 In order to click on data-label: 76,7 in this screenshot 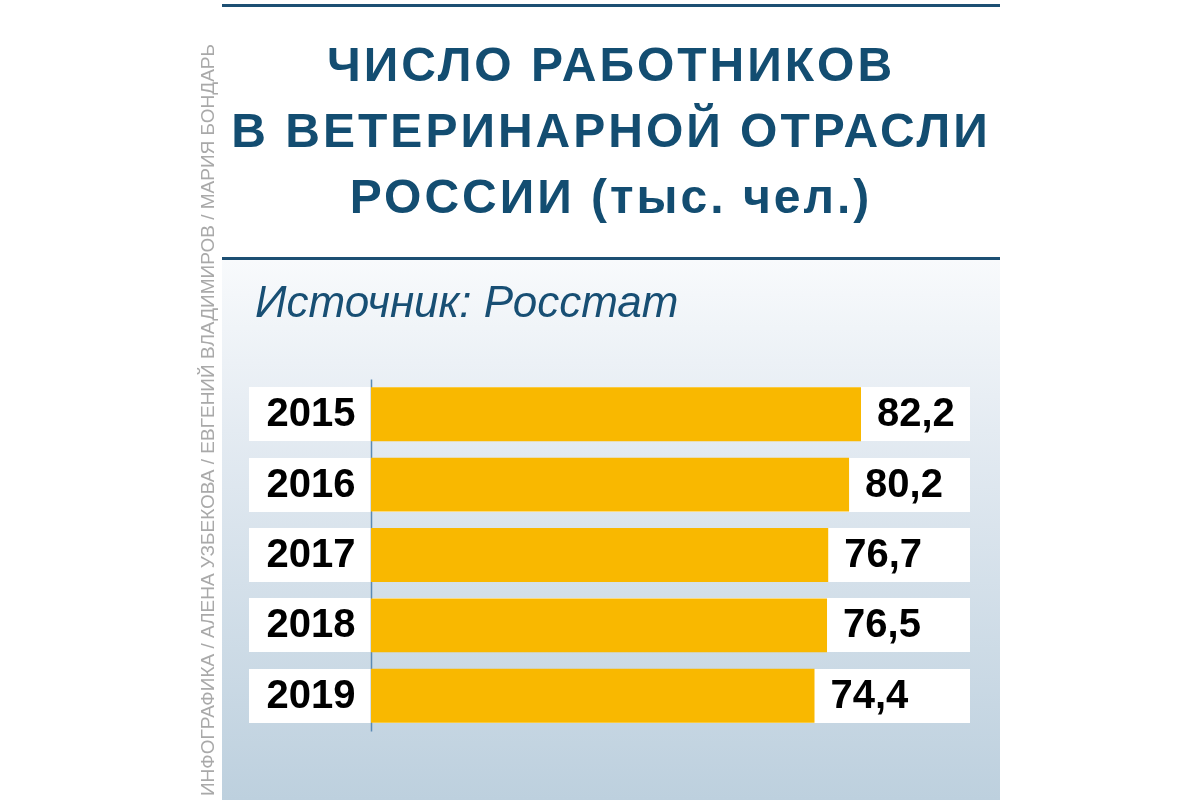, I will do `click(883, 553)`.